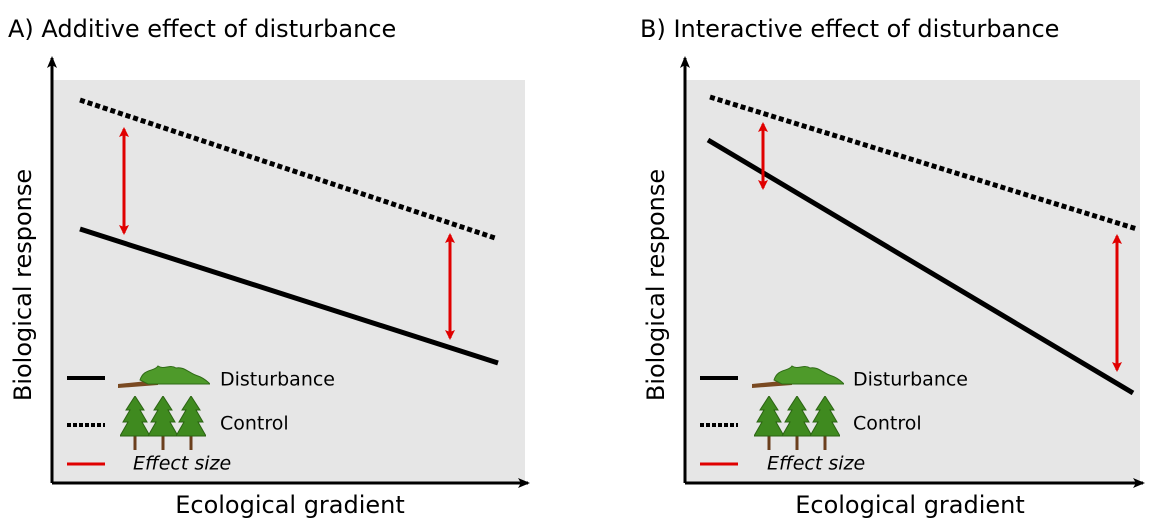 The height and width of the screenshot is (520, 1158). What do you see at coordinates (202, 29) in the screenshot?
I see `panel-title: A) Additive effect of disturbance` at bounding box center [202, 29].